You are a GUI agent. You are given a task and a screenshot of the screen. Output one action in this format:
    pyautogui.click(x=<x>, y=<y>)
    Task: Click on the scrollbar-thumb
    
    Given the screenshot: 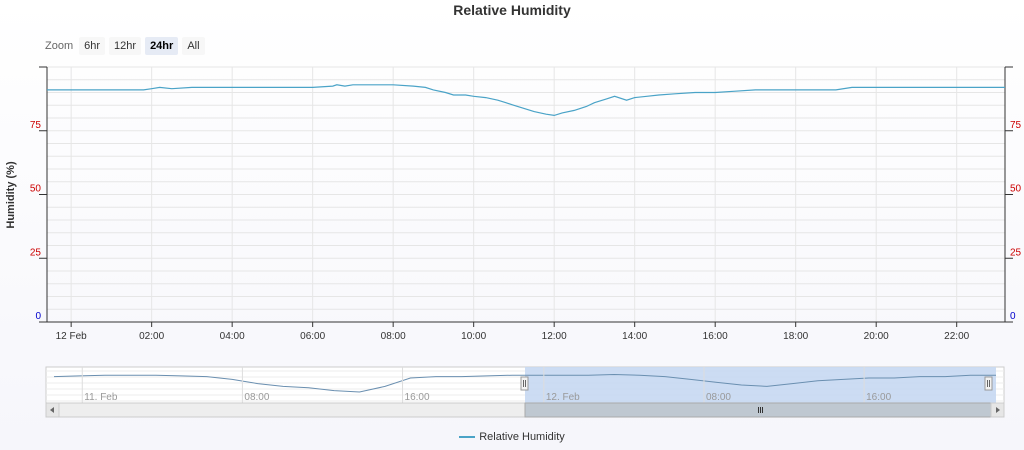 What is the action you would take?
    pyautogui.click(x=761, y=410)
    